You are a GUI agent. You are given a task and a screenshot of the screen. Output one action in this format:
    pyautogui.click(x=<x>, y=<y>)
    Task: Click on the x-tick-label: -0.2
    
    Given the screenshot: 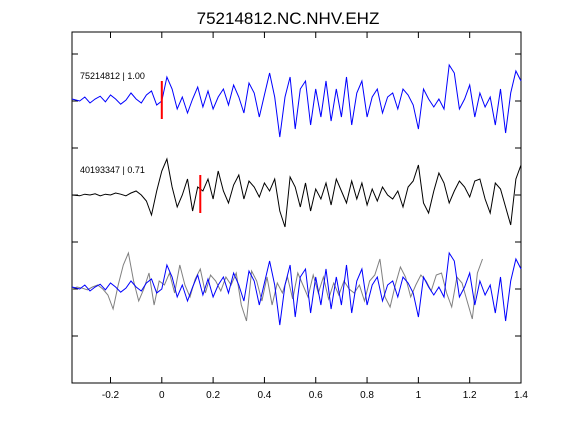 What is the action you would take?
    pyautogui.click(x=111, y=395)
    